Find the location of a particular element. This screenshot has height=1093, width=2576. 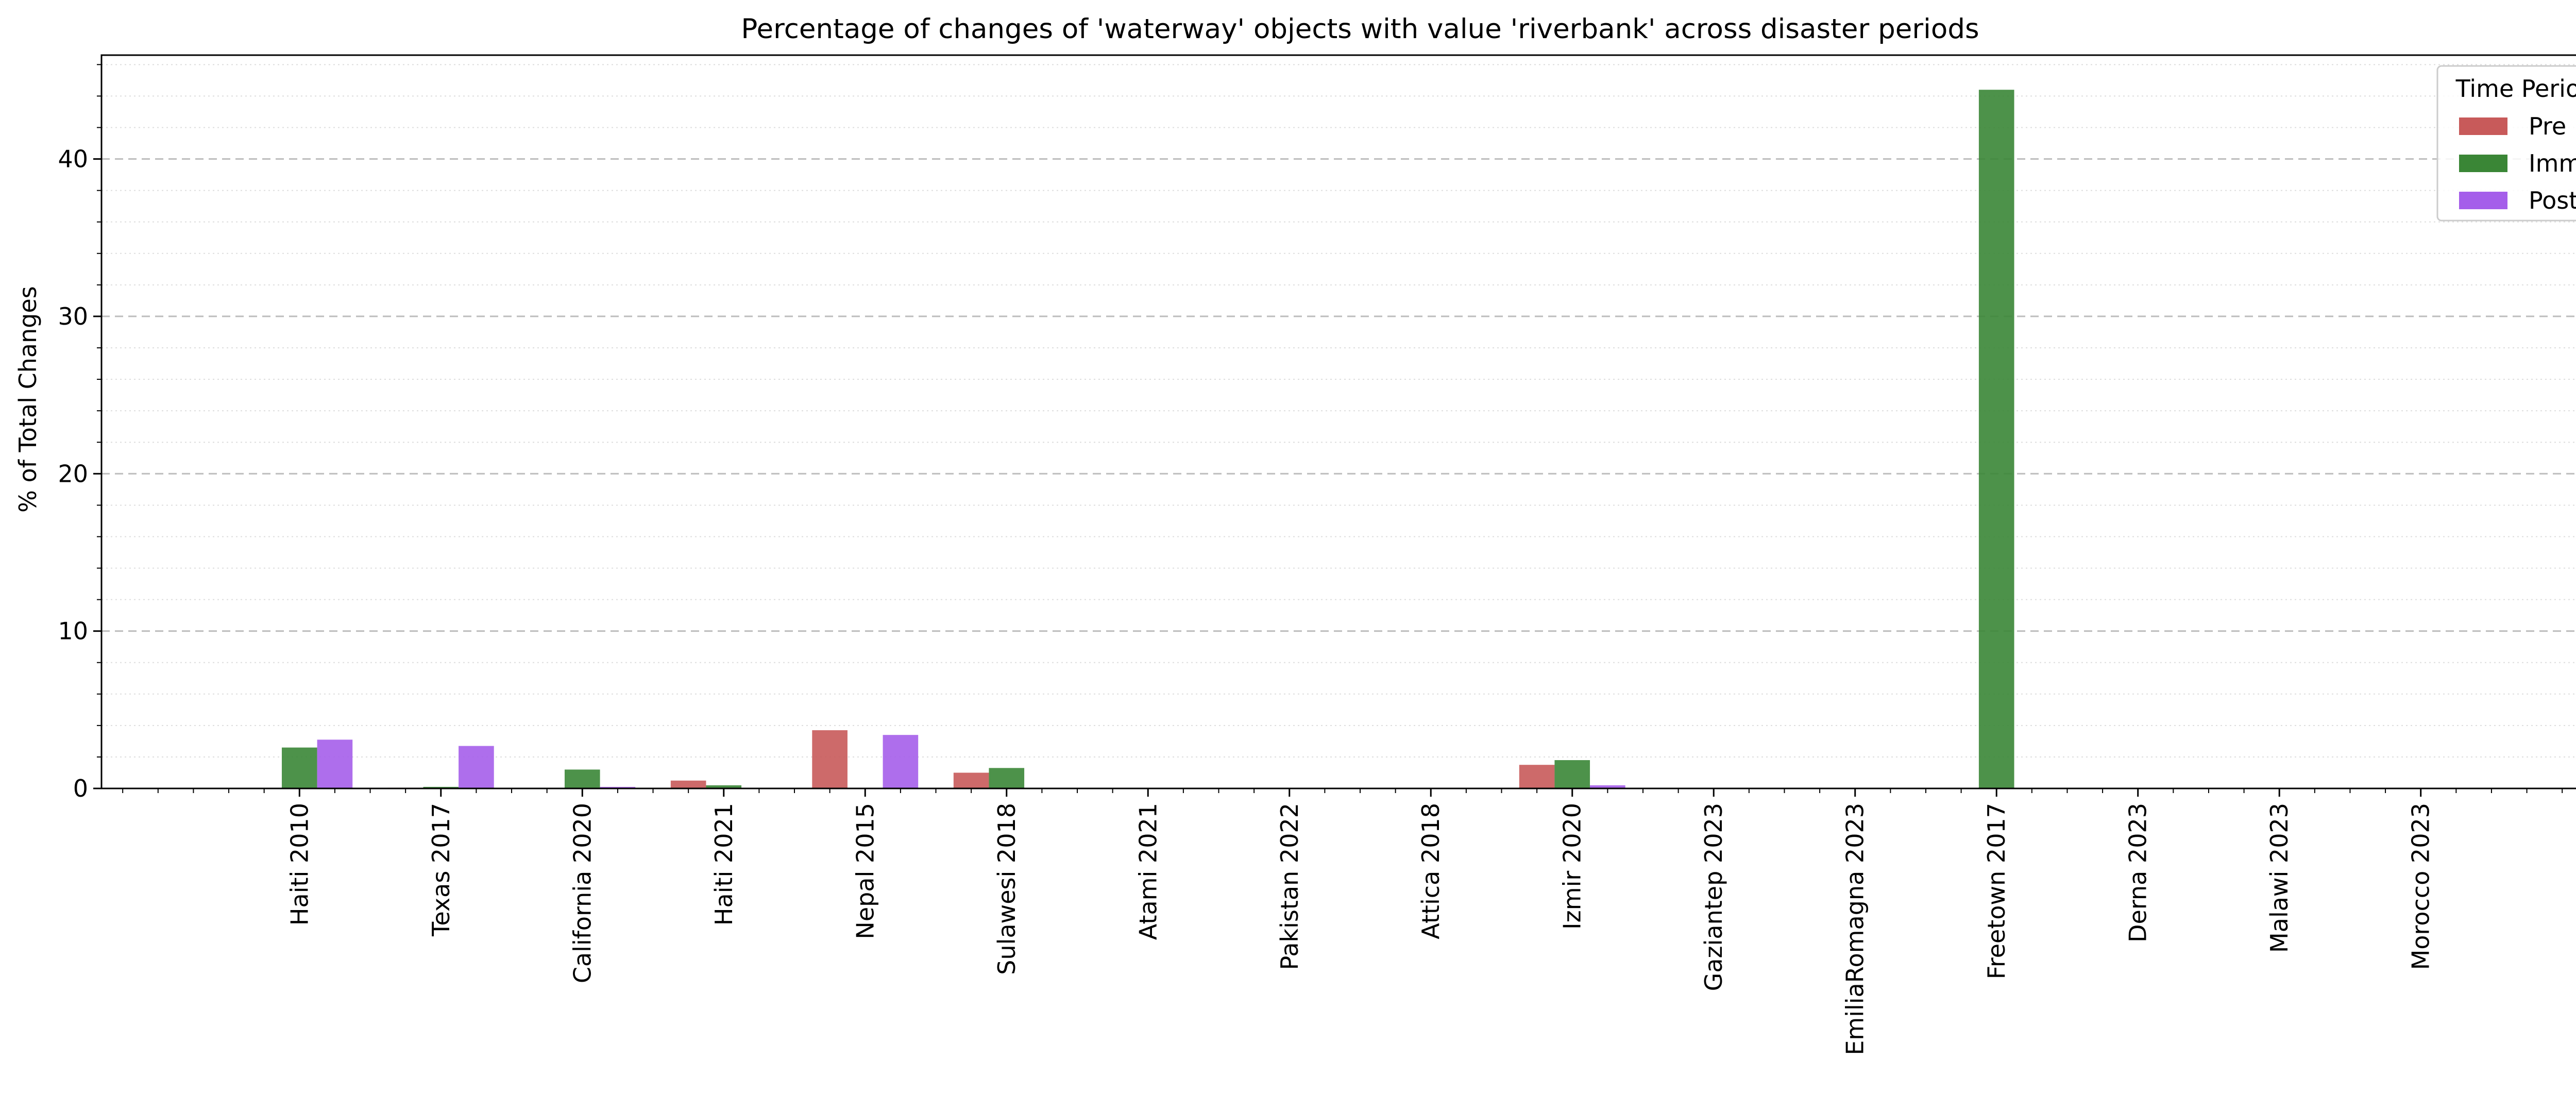

y-tick-label: 40 is located at coordinates (73, 159).